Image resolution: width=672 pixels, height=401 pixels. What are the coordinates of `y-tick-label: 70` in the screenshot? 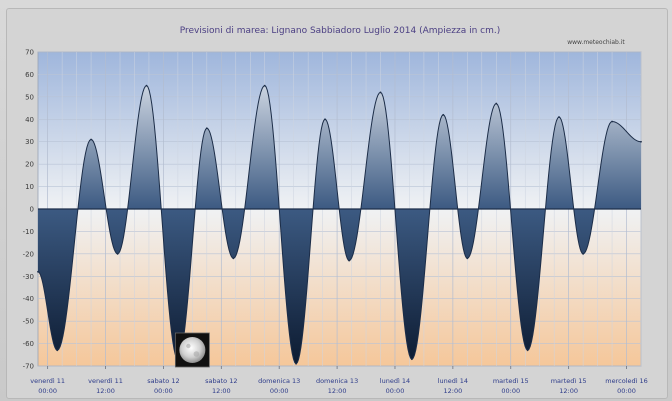 It's located at (29, 53).